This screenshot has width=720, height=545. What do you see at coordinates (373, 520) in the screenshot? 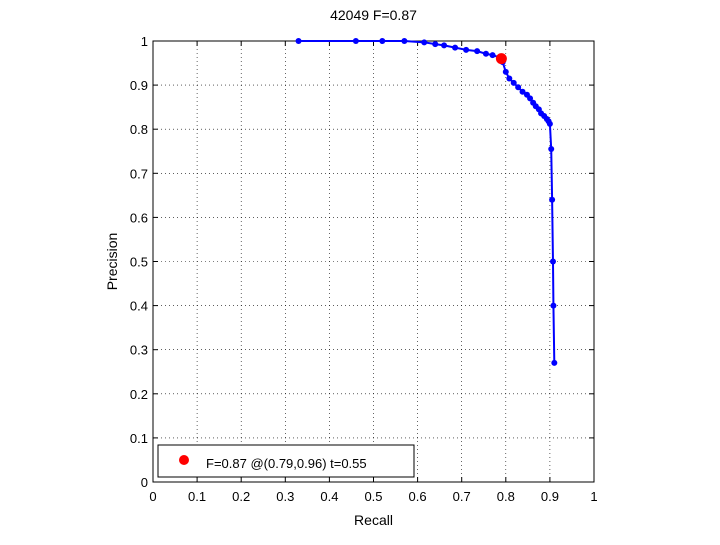
I see `x-axis-title: Recall` at bounding box center [373, 520].